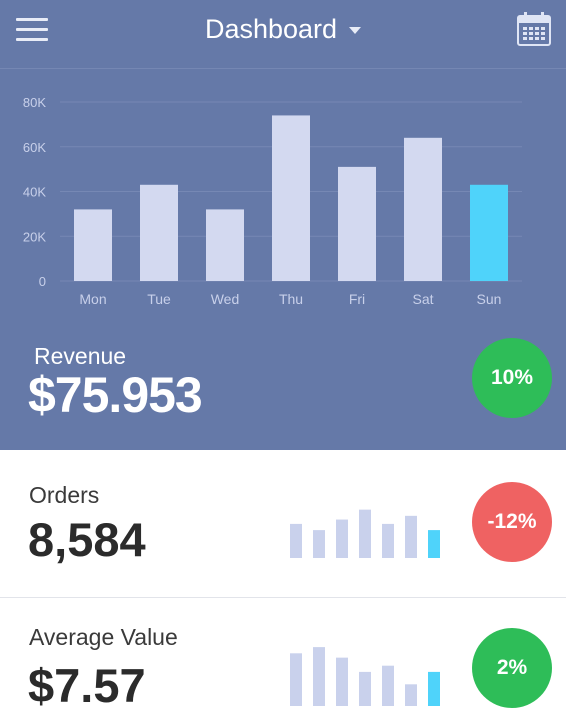 Image resolution: width=566 pixels, height=719 pixels. I want to click on orders-label: Orders, so click(64, 495).